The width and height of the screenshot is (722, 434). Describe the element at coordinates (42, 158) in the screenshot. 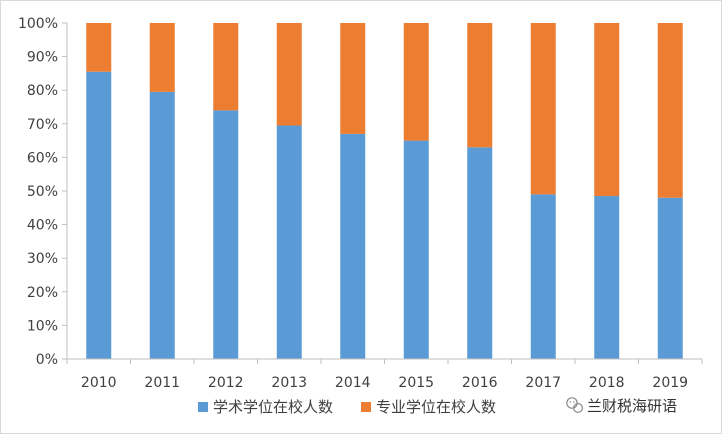

I see `y-tick-label: 60%` at that location.